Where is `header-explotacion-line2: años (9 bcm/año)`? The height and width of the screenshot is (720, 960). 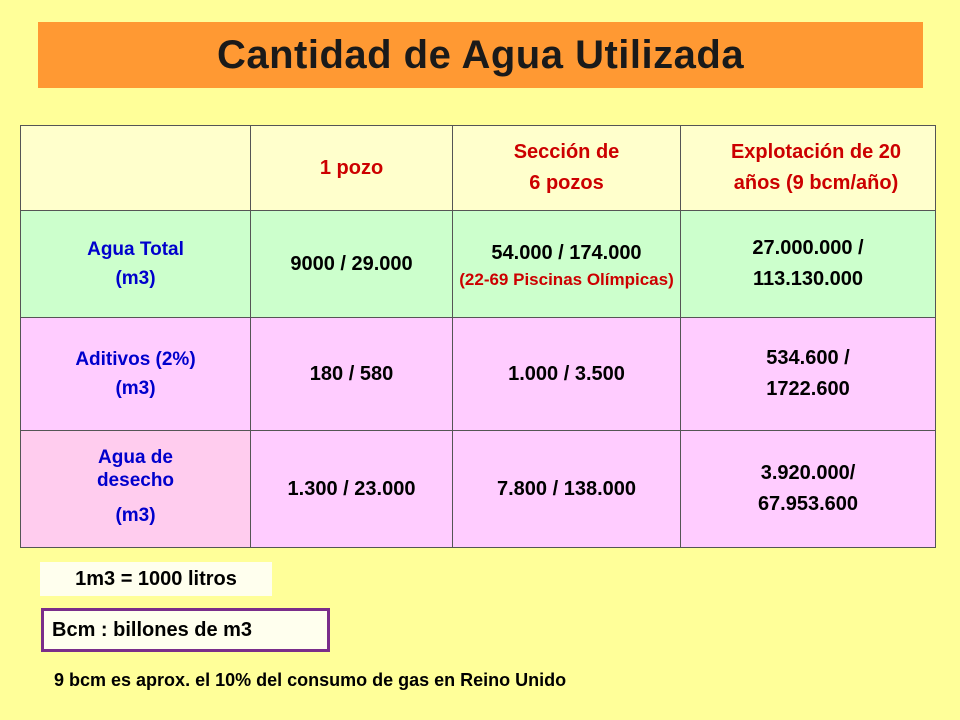 header-explotacion-line2: años (9 bcm/año) is located at coordinates (816, 183).